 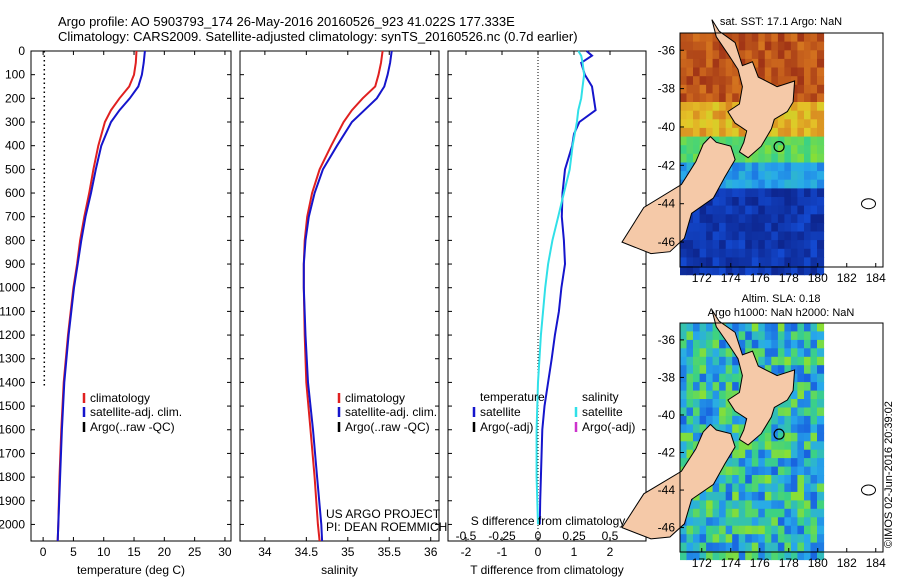 What do you see at coordinates (574, 536) in the screenshot?
I see `difference-top-xtick-label: 0.25` at bounding box center [574, 536].